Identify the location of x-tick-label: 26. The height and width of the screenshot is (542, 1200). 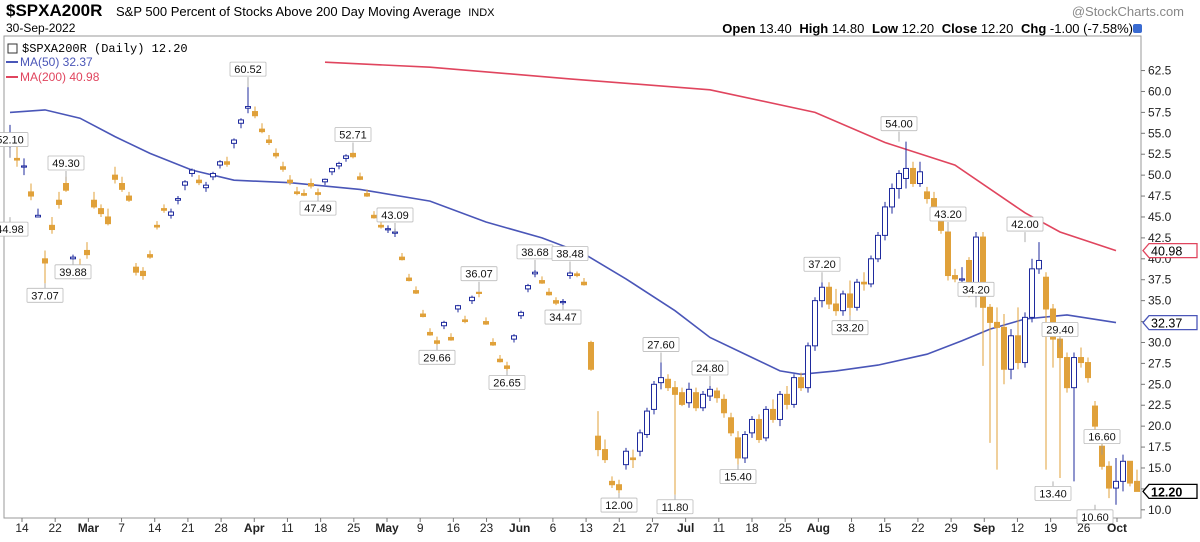
(1084, 528).